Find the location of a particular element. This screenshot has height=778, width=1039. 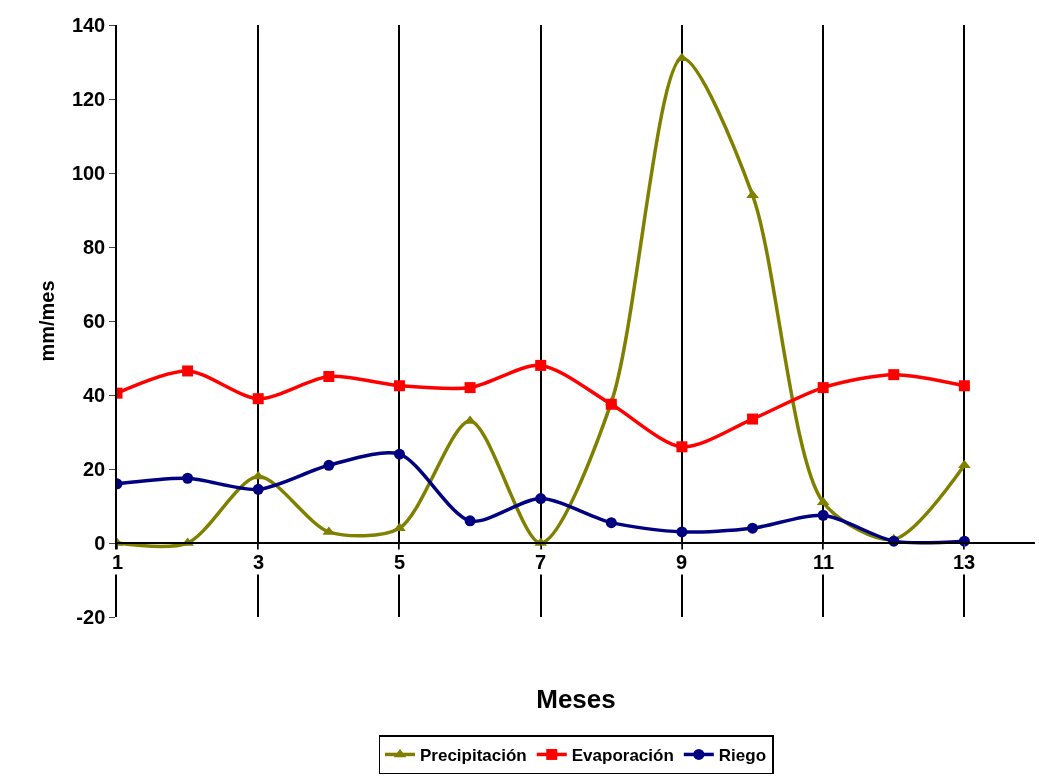

x-axis-title: Meses is located at coordinates (576, 698).